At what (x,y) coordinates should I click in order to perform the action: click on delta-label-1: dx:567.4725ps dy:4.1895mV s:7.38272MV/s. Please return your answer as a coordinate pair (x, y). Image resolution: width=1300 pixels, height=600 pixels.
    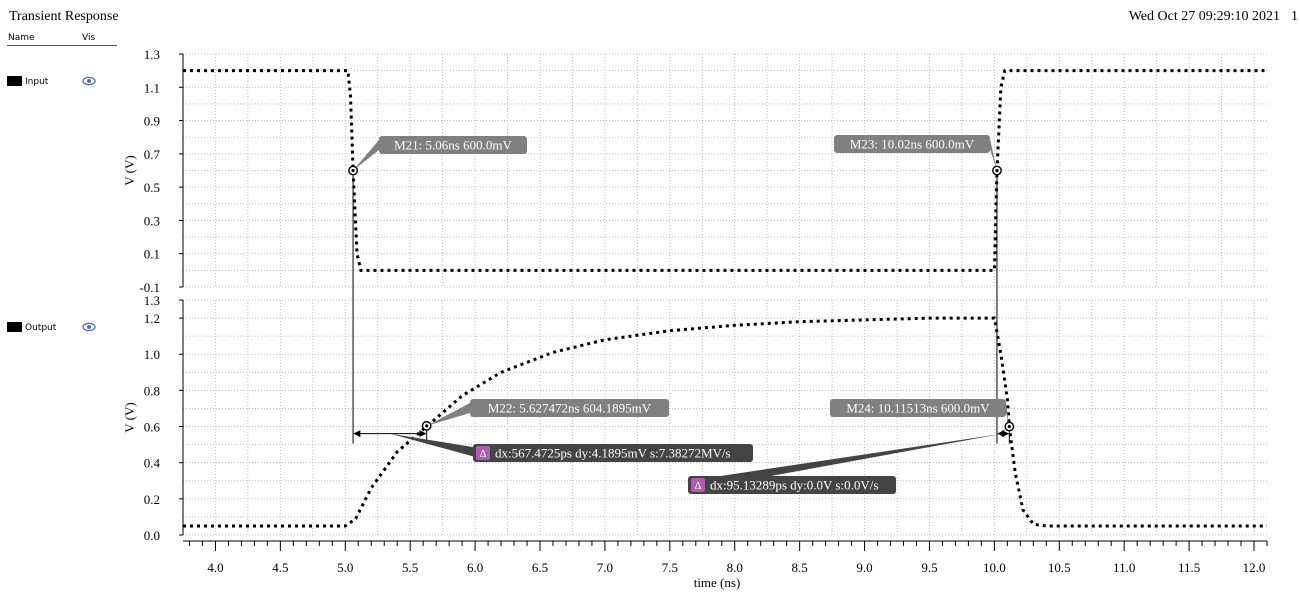
    Looking at the image, I should click on (613, 453).